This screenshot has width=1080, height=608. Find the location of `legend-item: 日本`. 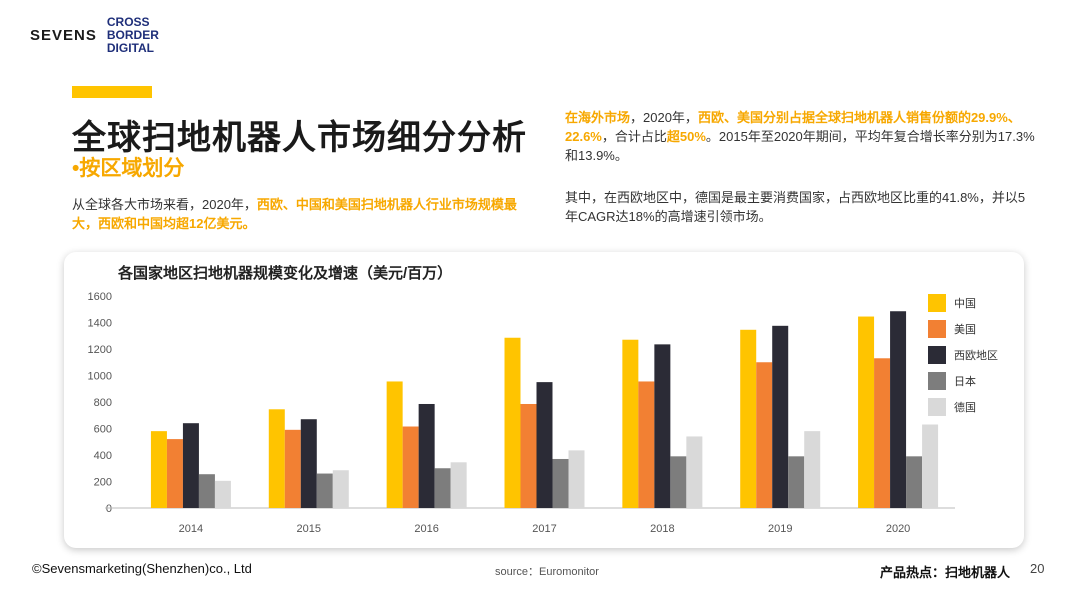

legend-item: 日本 is located at coordinates (963, 381).